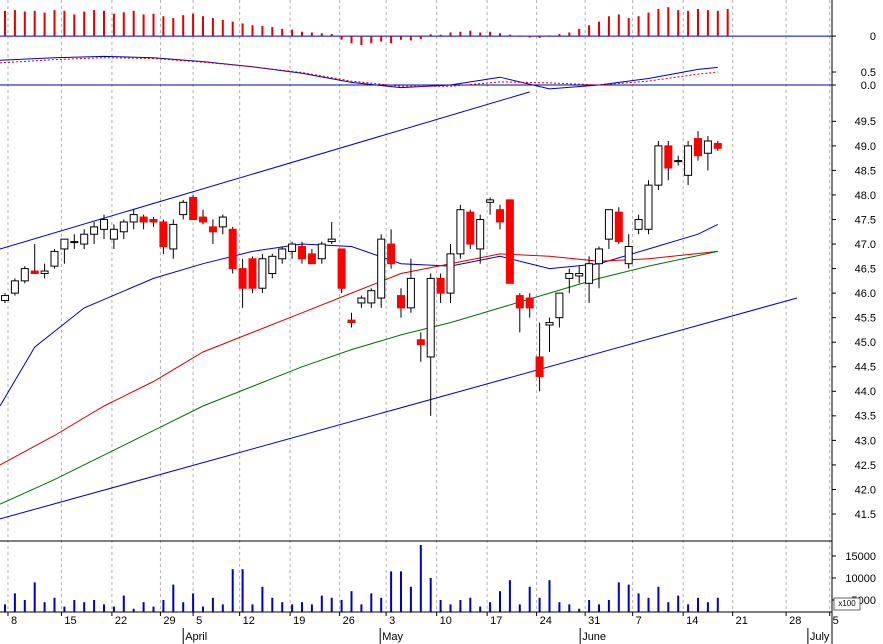  What do you see at coordinates (865, 490) in the screenshot?
I see `y-tick-label: 42.0` at bounding box center [865, 490].